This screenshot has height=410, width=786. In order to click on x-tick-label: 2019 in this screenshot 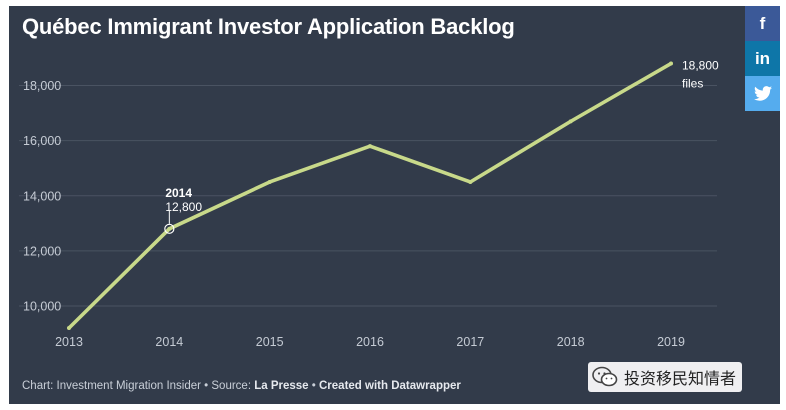, I will do `click(671, 342)`.